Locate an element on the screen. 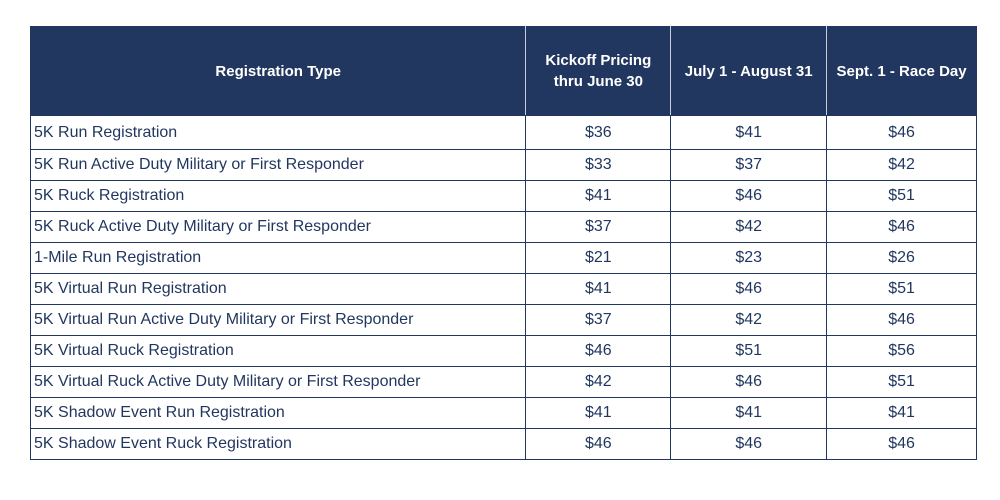  registration-type-cell: 5K Shadow Event Ruck Registration is located at coordinates (278, 444).